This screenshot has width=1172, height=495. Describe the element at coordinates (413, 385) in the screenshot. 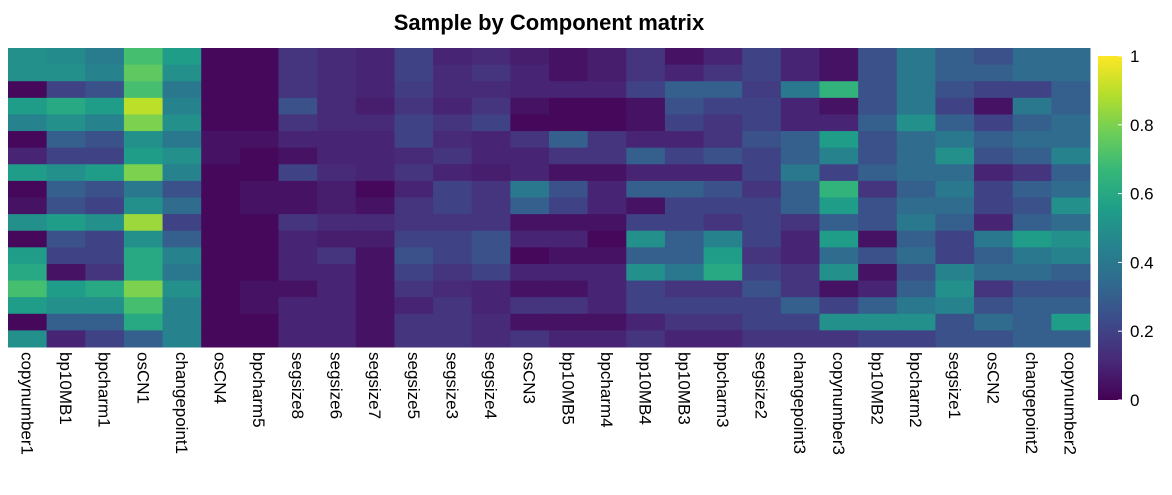

I see `x-tick-label: segsize5` at that location.